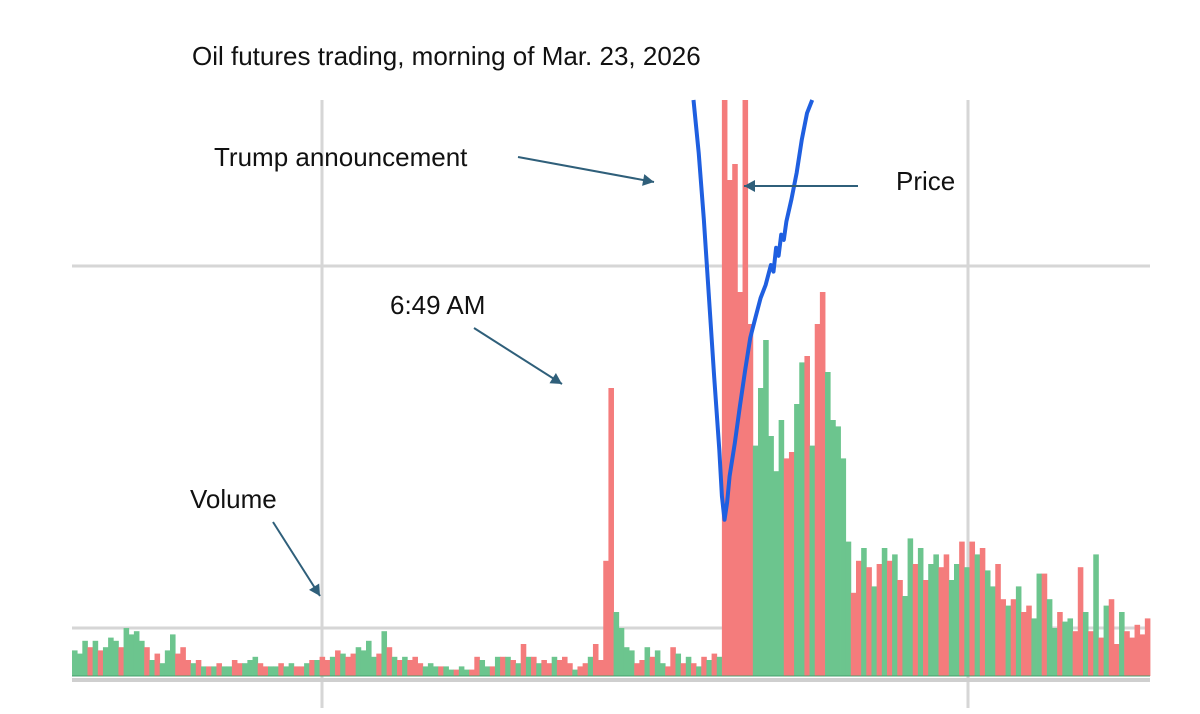 Image resolution: width=1200 pixels, height=714 pixels. What do you see at coordinates (586, 171) in the screenshot?
I see `trump-arrow` at bounding box center [586, 171].